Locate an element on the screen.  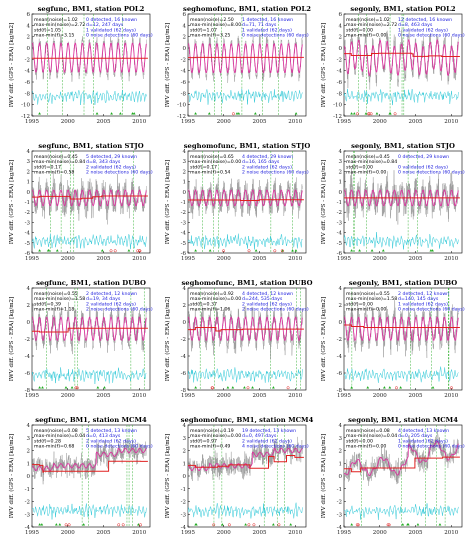
stat-line: mean(noise)=0.08 is located at coordinates (368, 431).